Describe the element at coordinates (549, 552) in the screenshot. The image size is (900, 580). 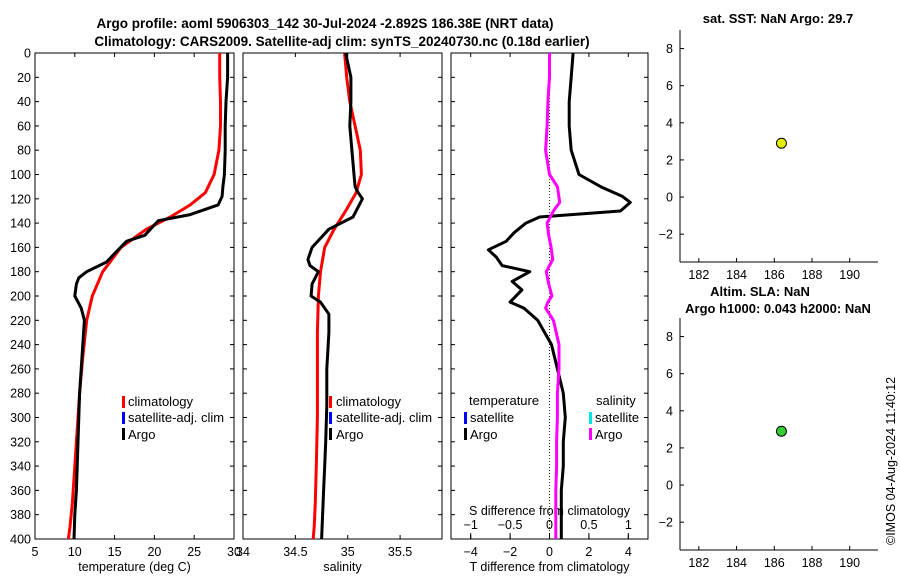
I see `x-tick-label: 0` at that location.